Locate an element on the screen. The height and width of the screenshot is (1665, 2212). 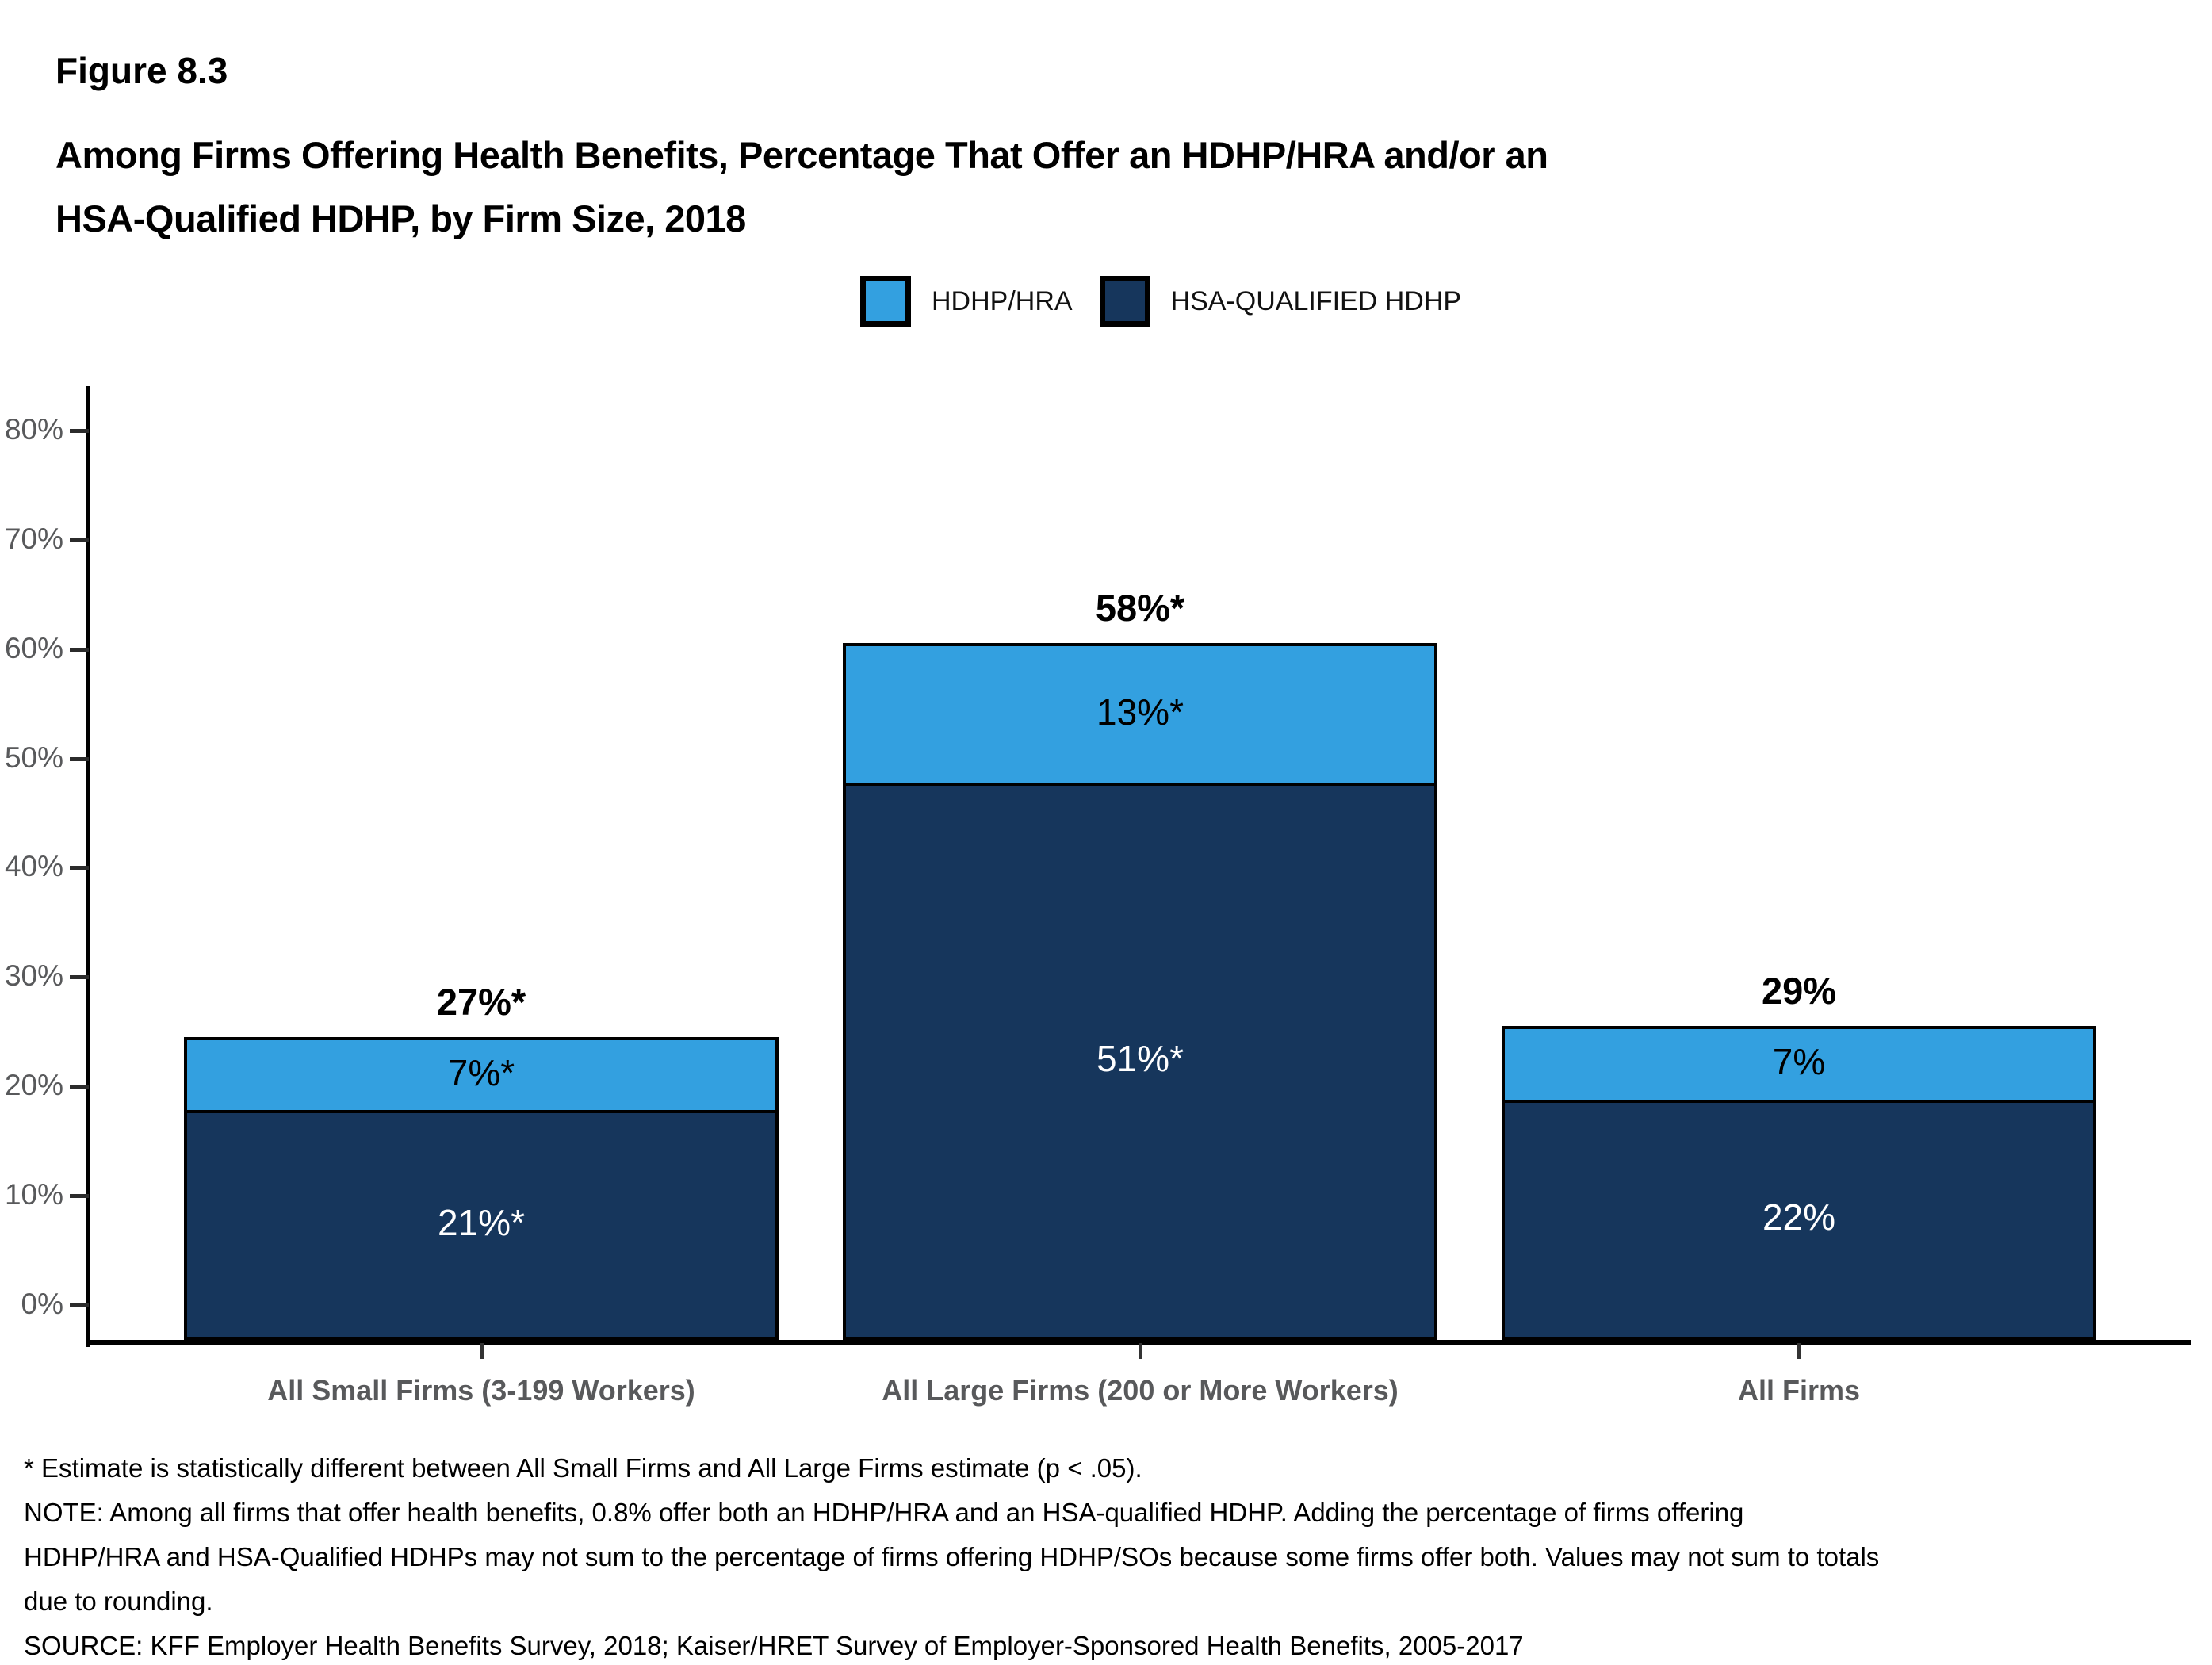
legend-swatch-hsa-qualified-hdhp is located at coordinates (1124, 301).